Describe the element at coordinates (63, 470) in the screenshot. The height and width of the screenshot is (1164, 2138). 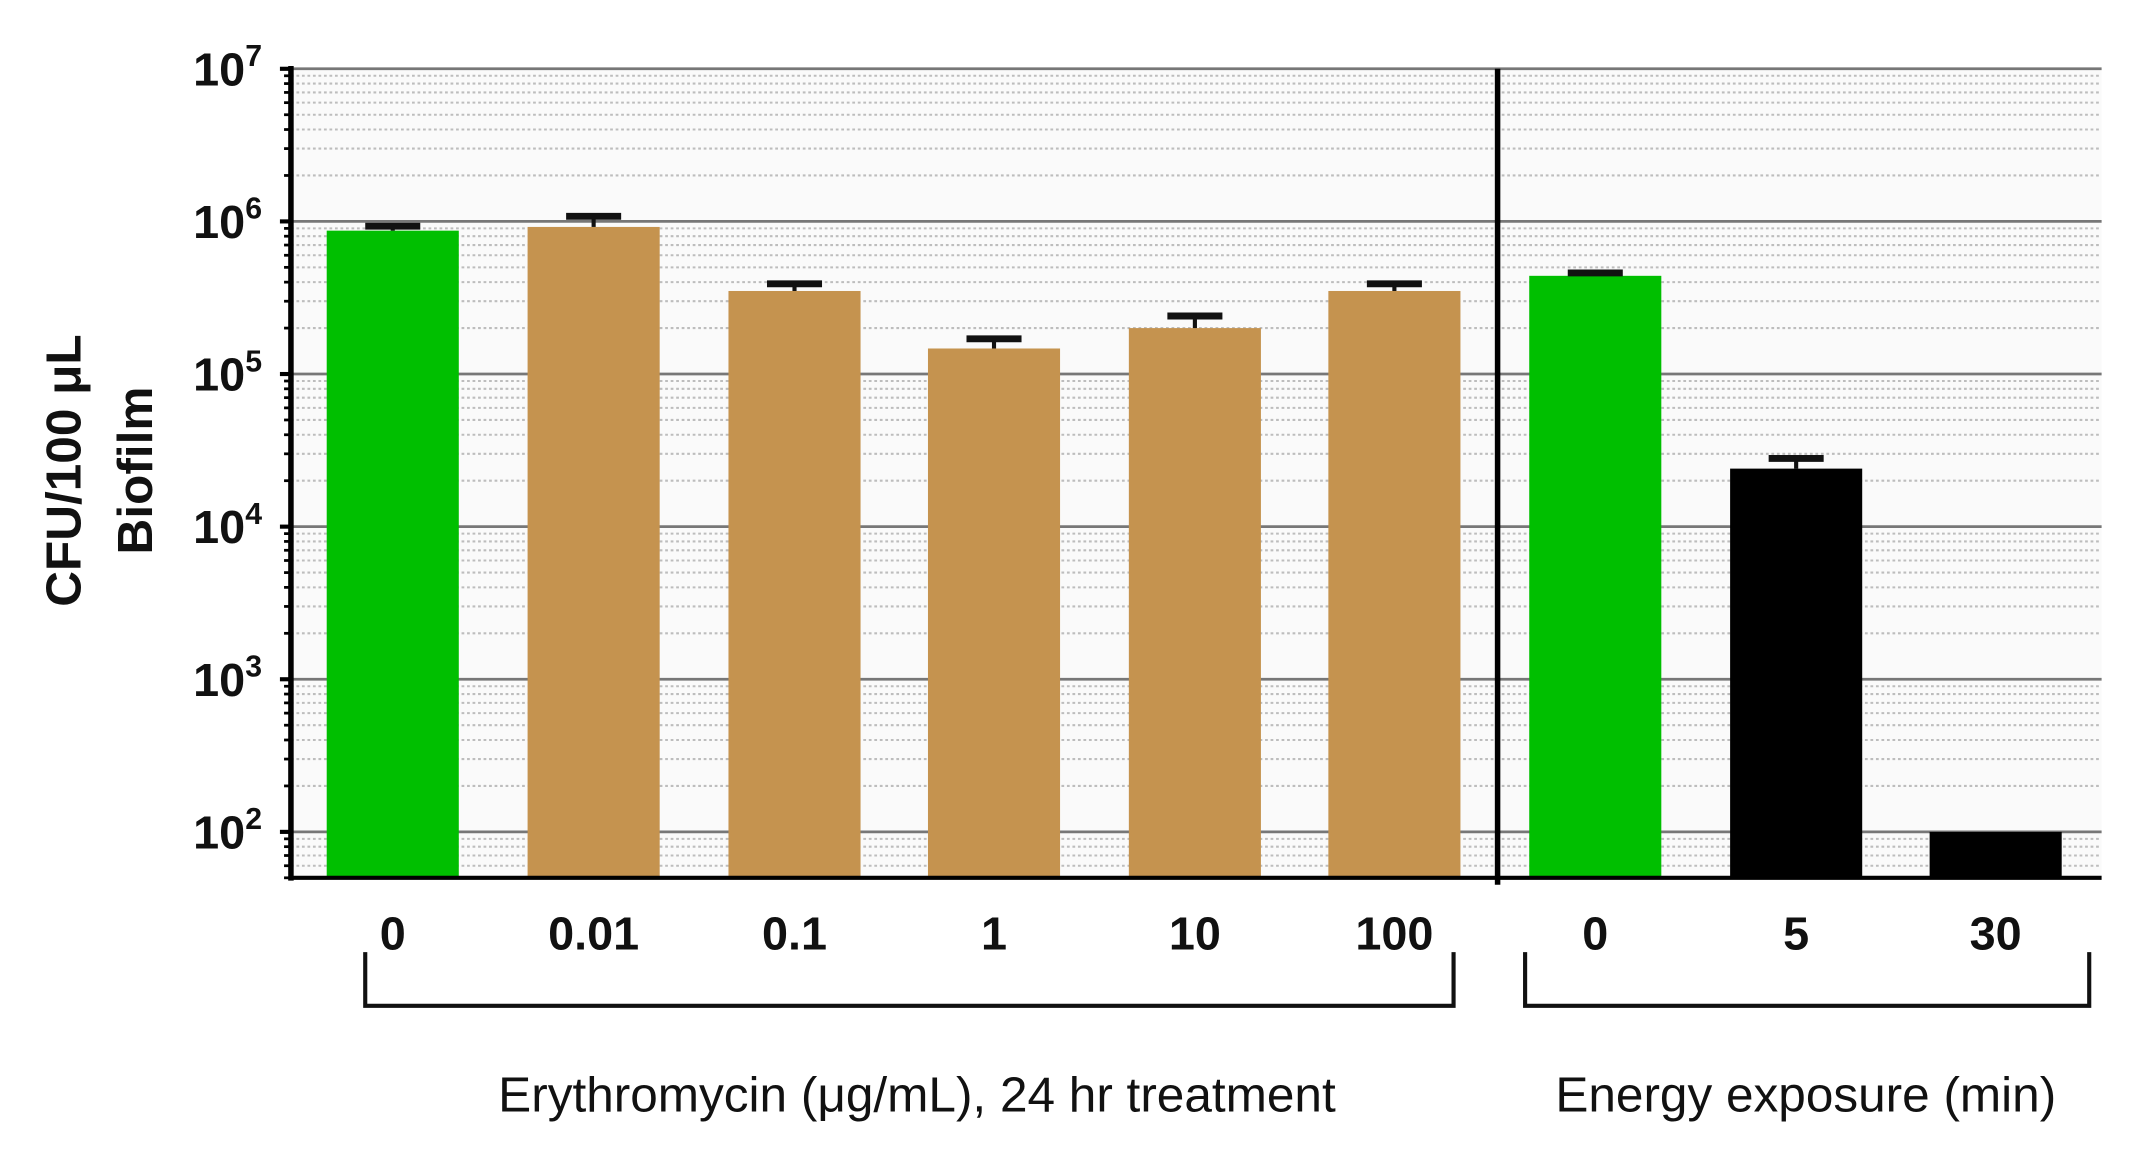
I see `y-axis-label-line1: CFU/100 μL` at that location.